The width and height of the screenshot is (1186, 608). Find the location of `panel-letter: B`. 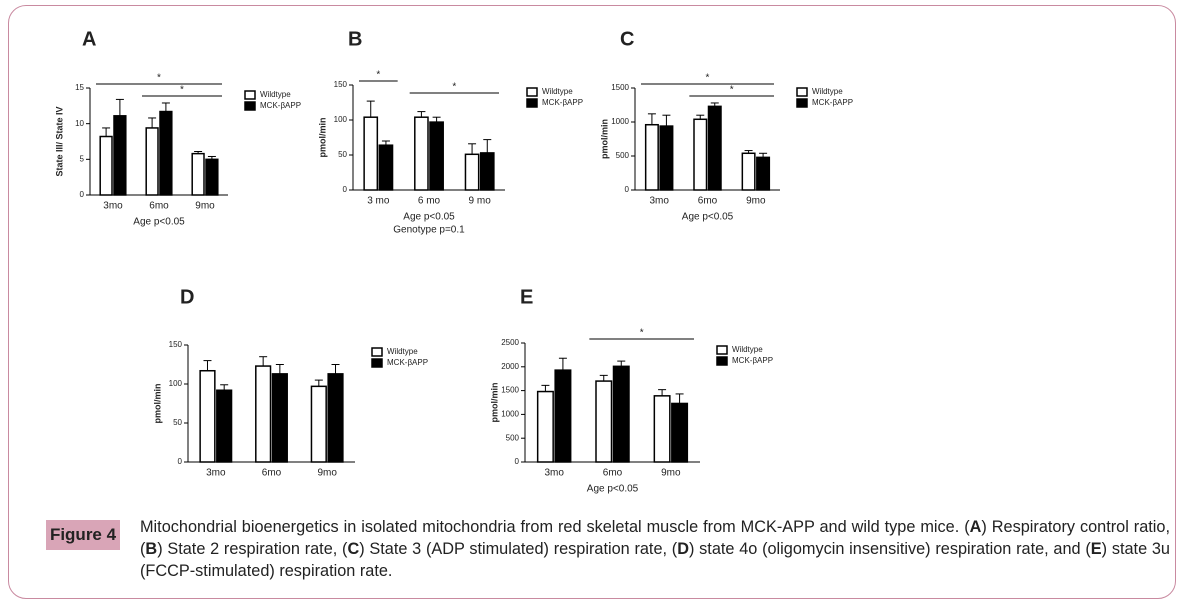

panel-letter: B is located at coordinates (355, 39).